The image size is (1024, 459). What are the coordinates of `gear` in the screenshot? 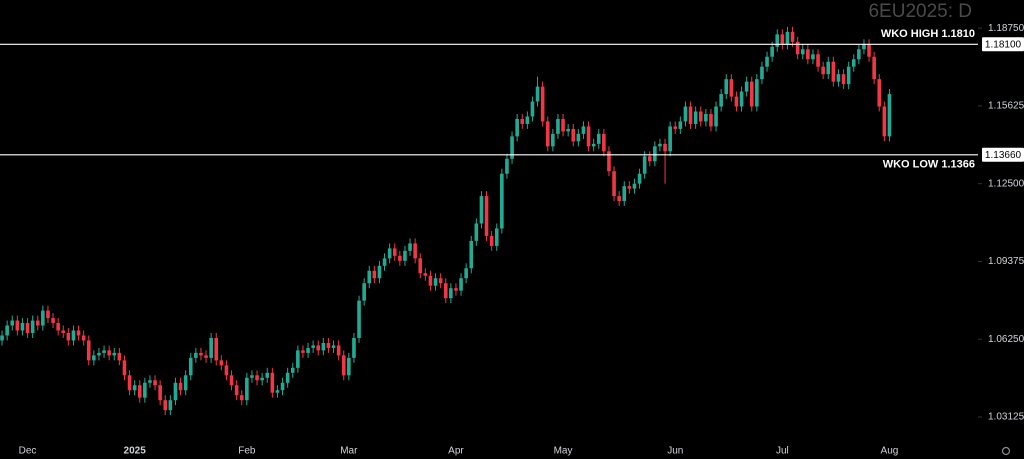 It's located at (1006, 451).